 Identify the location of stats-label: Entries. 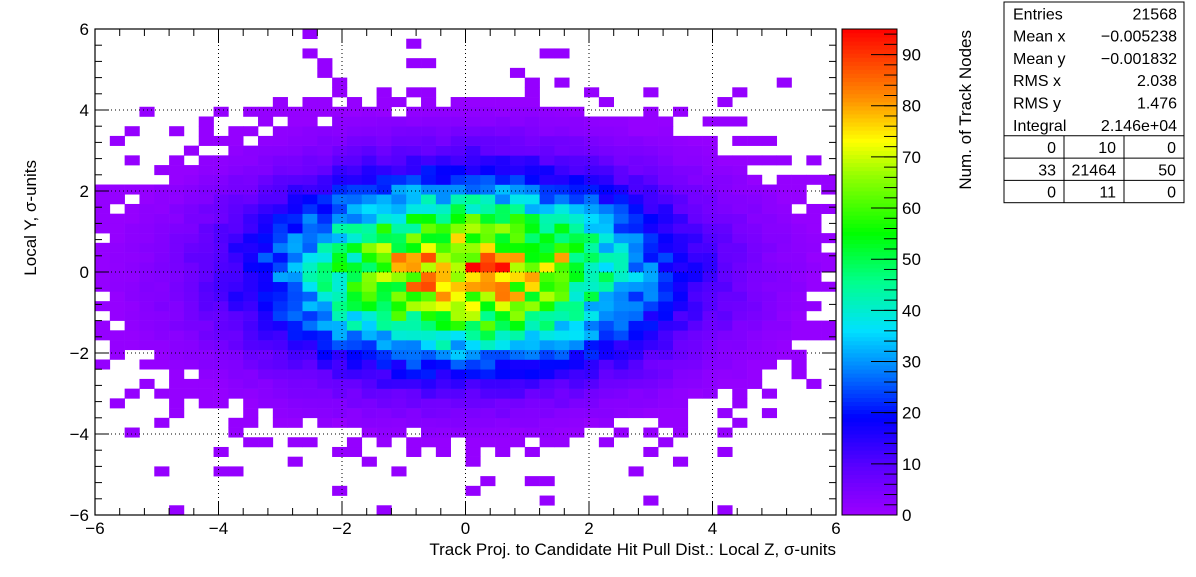
(1038, 14).